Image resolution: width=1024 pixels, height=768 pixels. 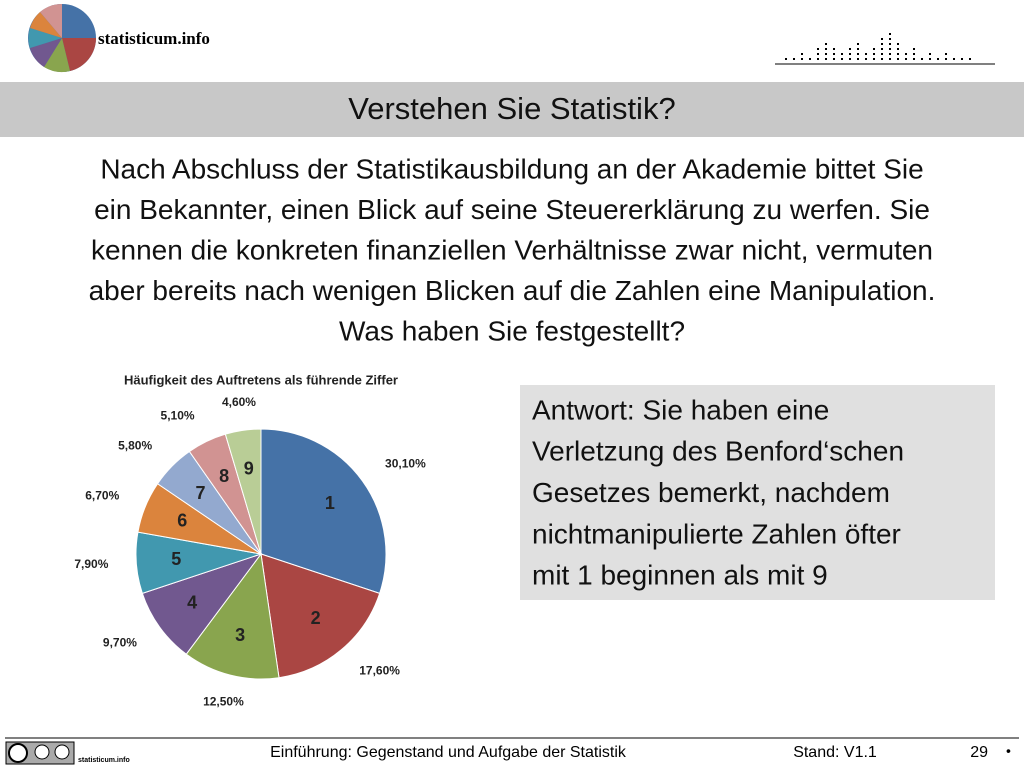 What do you see at coordinates (979, 752) in the screenshot?
I see `page-number: 29` at bounding box center [979, 752].